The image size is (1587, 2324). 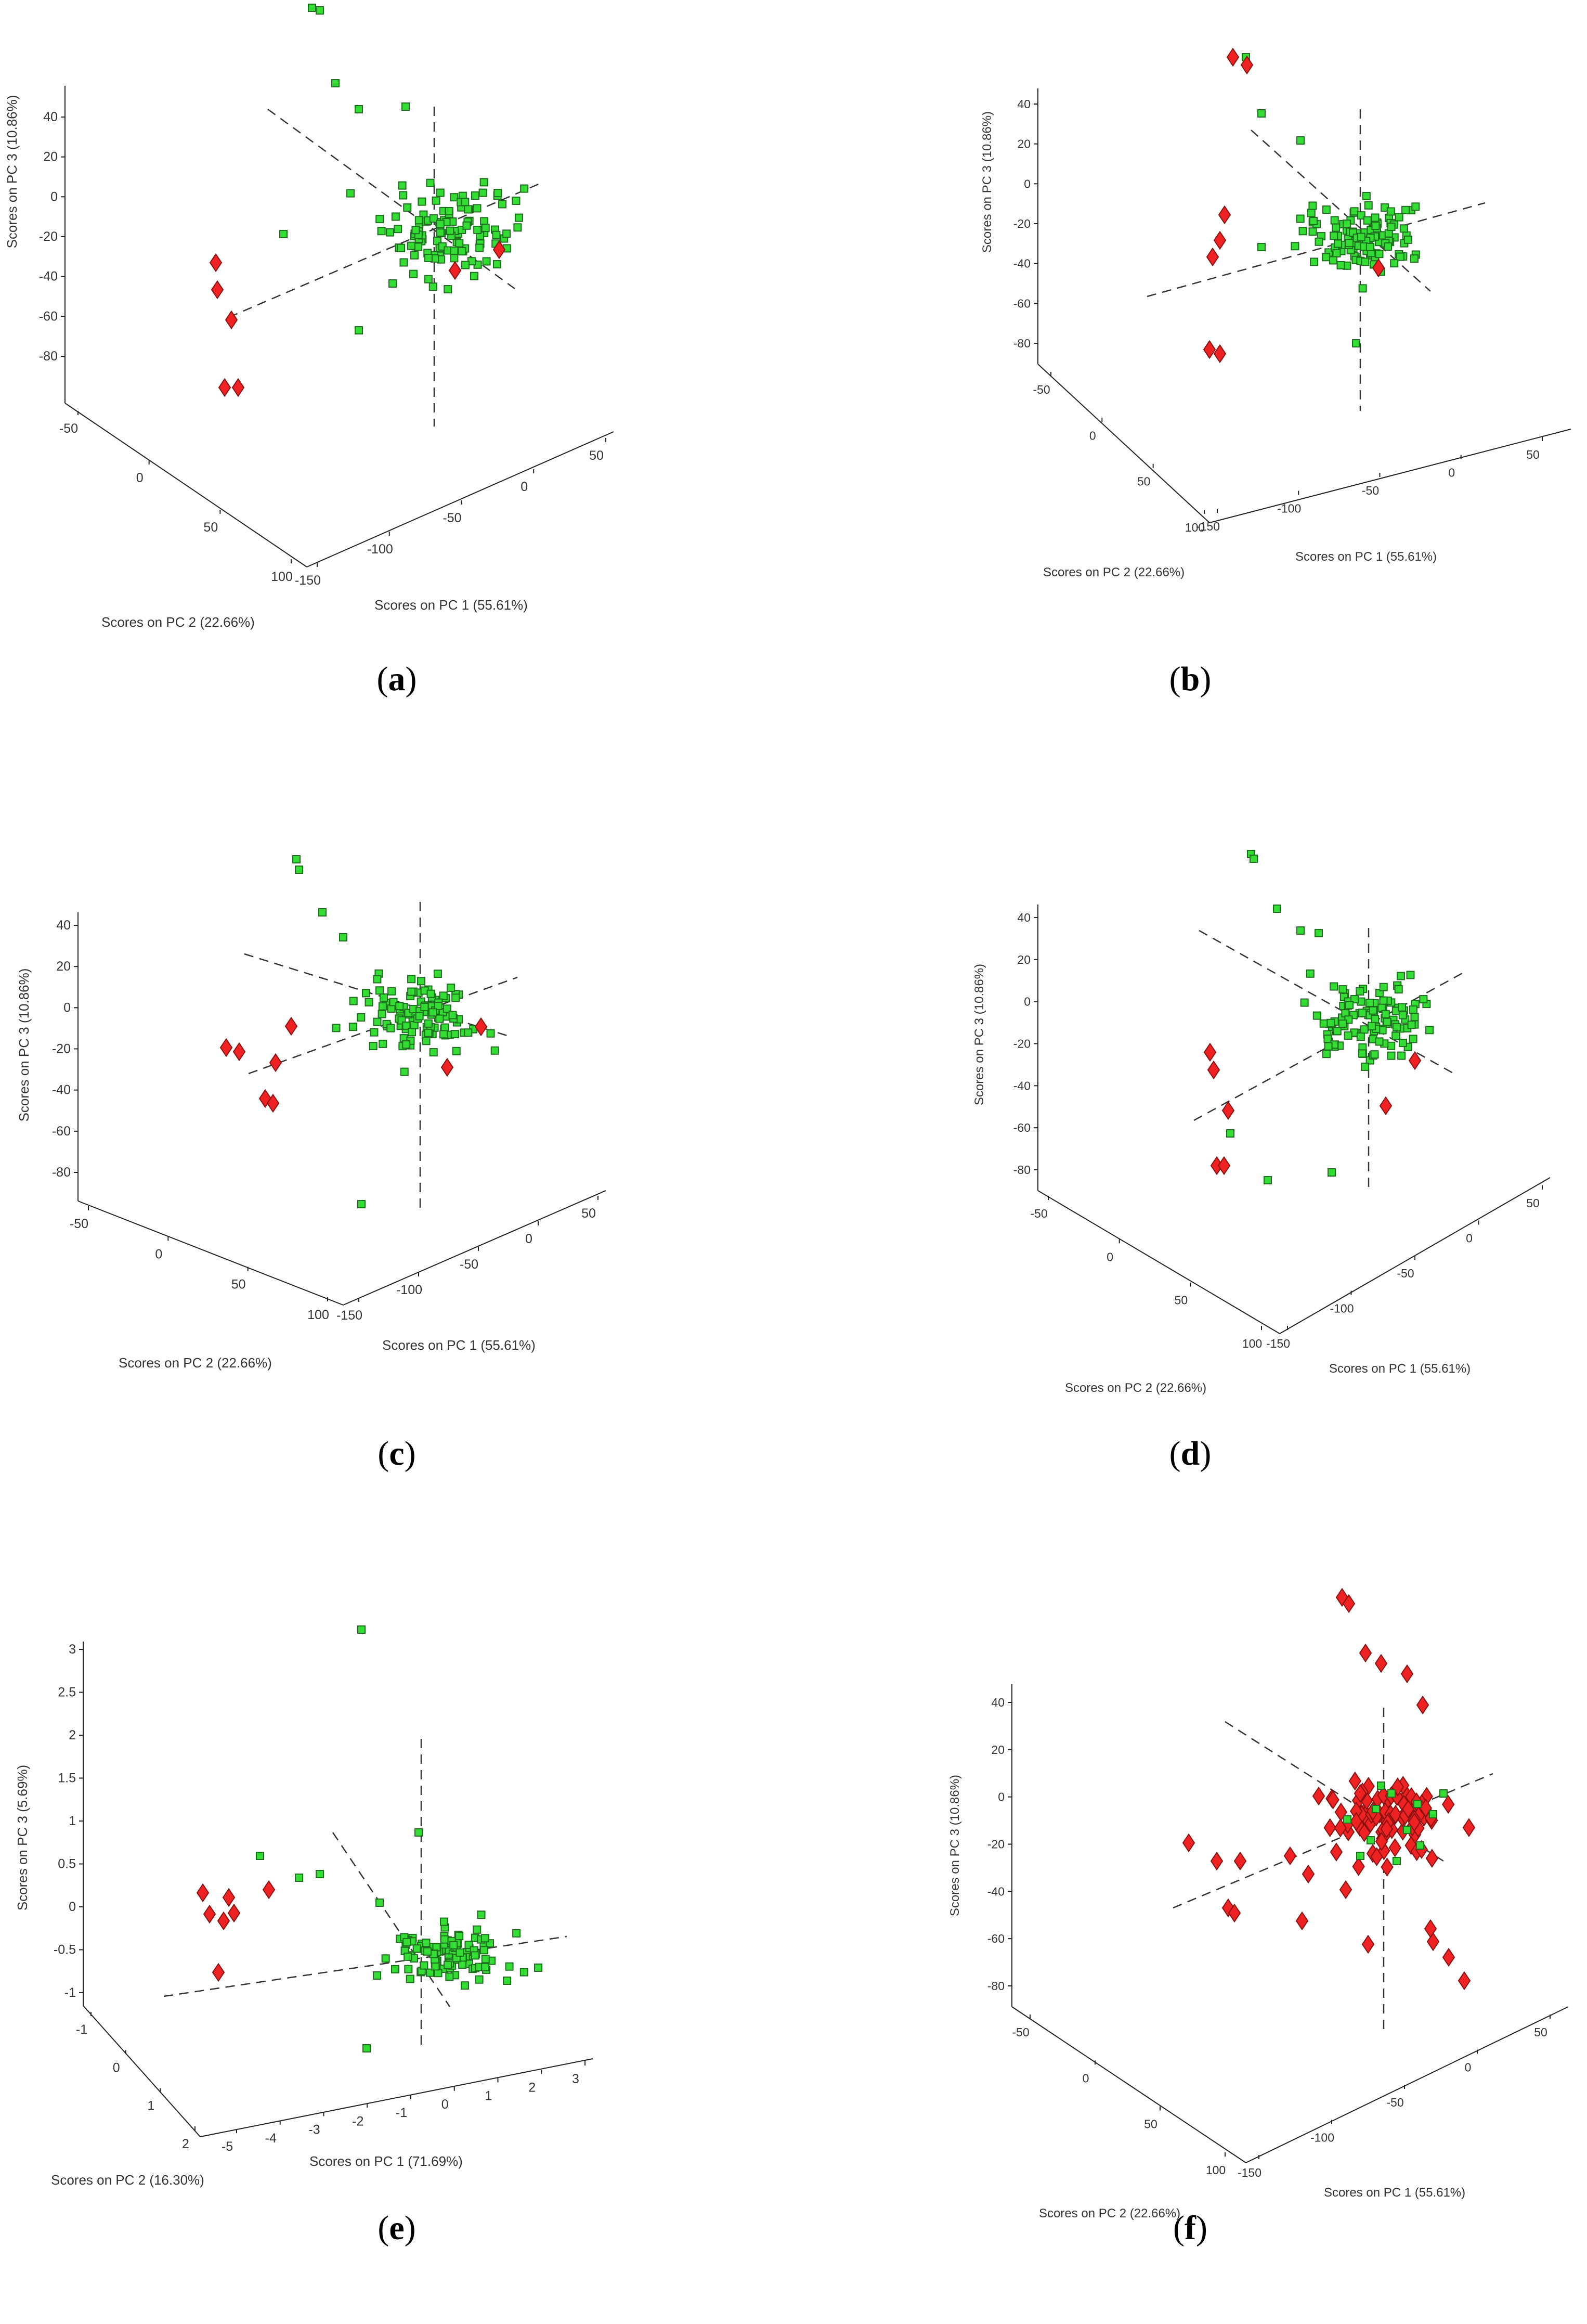 I want to click on y-tick-label: 2, so click(x=186, y=2144).